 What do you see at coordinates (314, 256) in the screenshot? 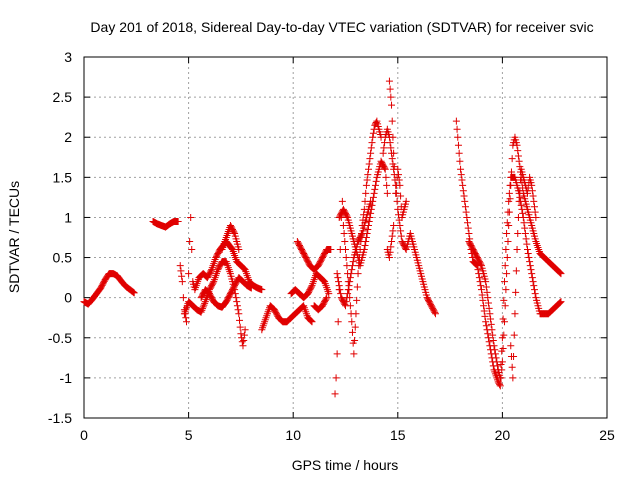
I see `series-seg-i` at bounding box center [314, 256].